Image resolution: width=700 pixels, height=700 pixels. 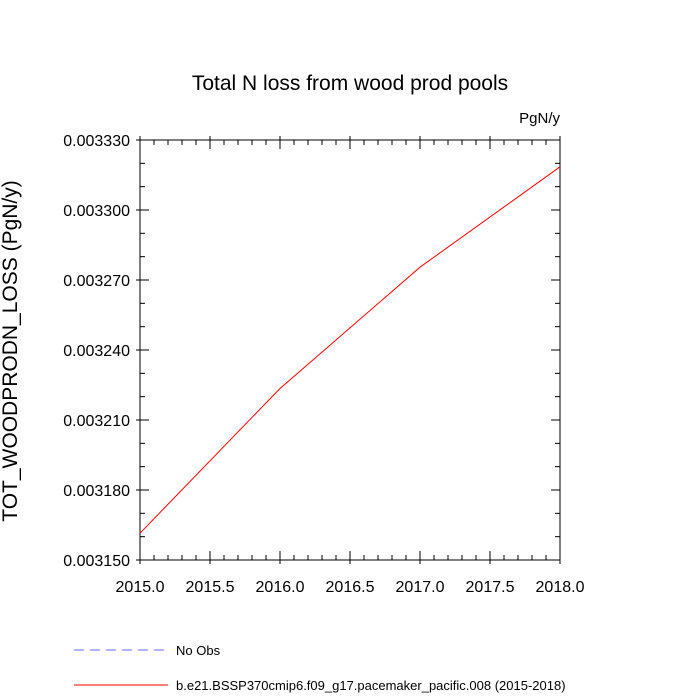 I want to click on x-tick-label: 2016.0, so click(x=280, y=587).